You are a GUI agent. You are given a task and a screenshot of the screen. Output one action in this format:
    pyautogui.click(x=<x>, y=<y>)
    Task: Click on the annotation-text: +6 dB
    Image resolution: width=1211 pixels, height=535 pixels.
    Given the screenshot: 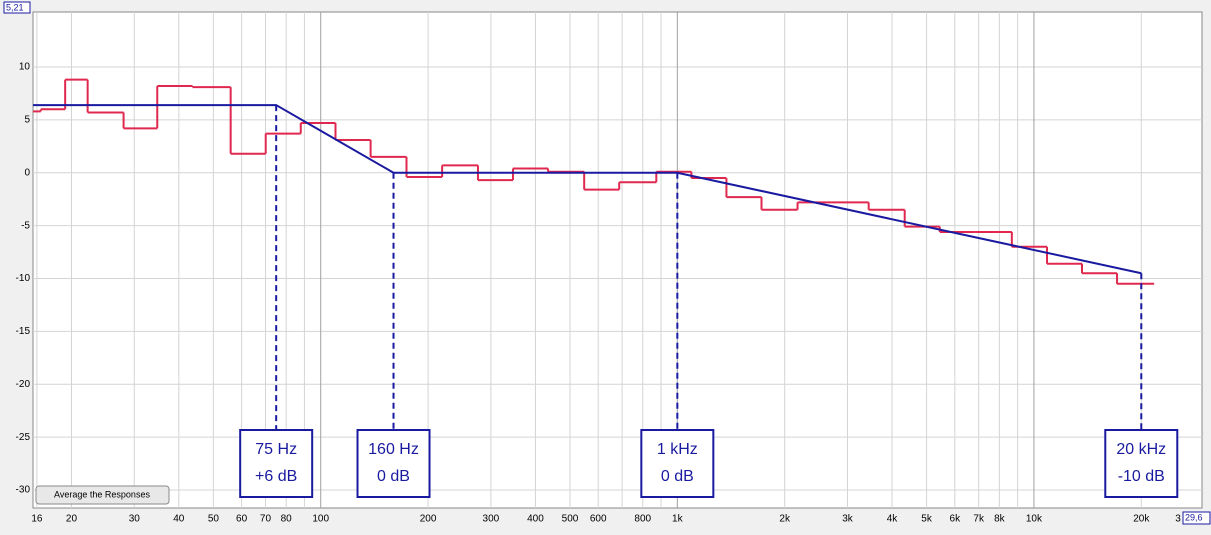 What is the action you would take?
    pyautogui.click(x=276, y=476)
    